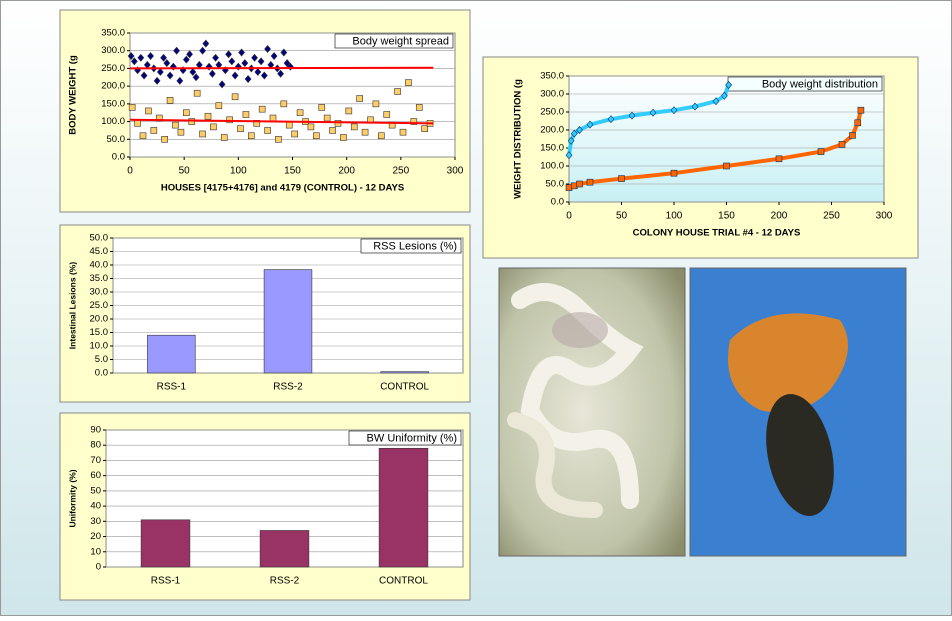  Describe the element at coordinates (95, 445) in the screenshot. I see `y-tick-label: 80` at that location.